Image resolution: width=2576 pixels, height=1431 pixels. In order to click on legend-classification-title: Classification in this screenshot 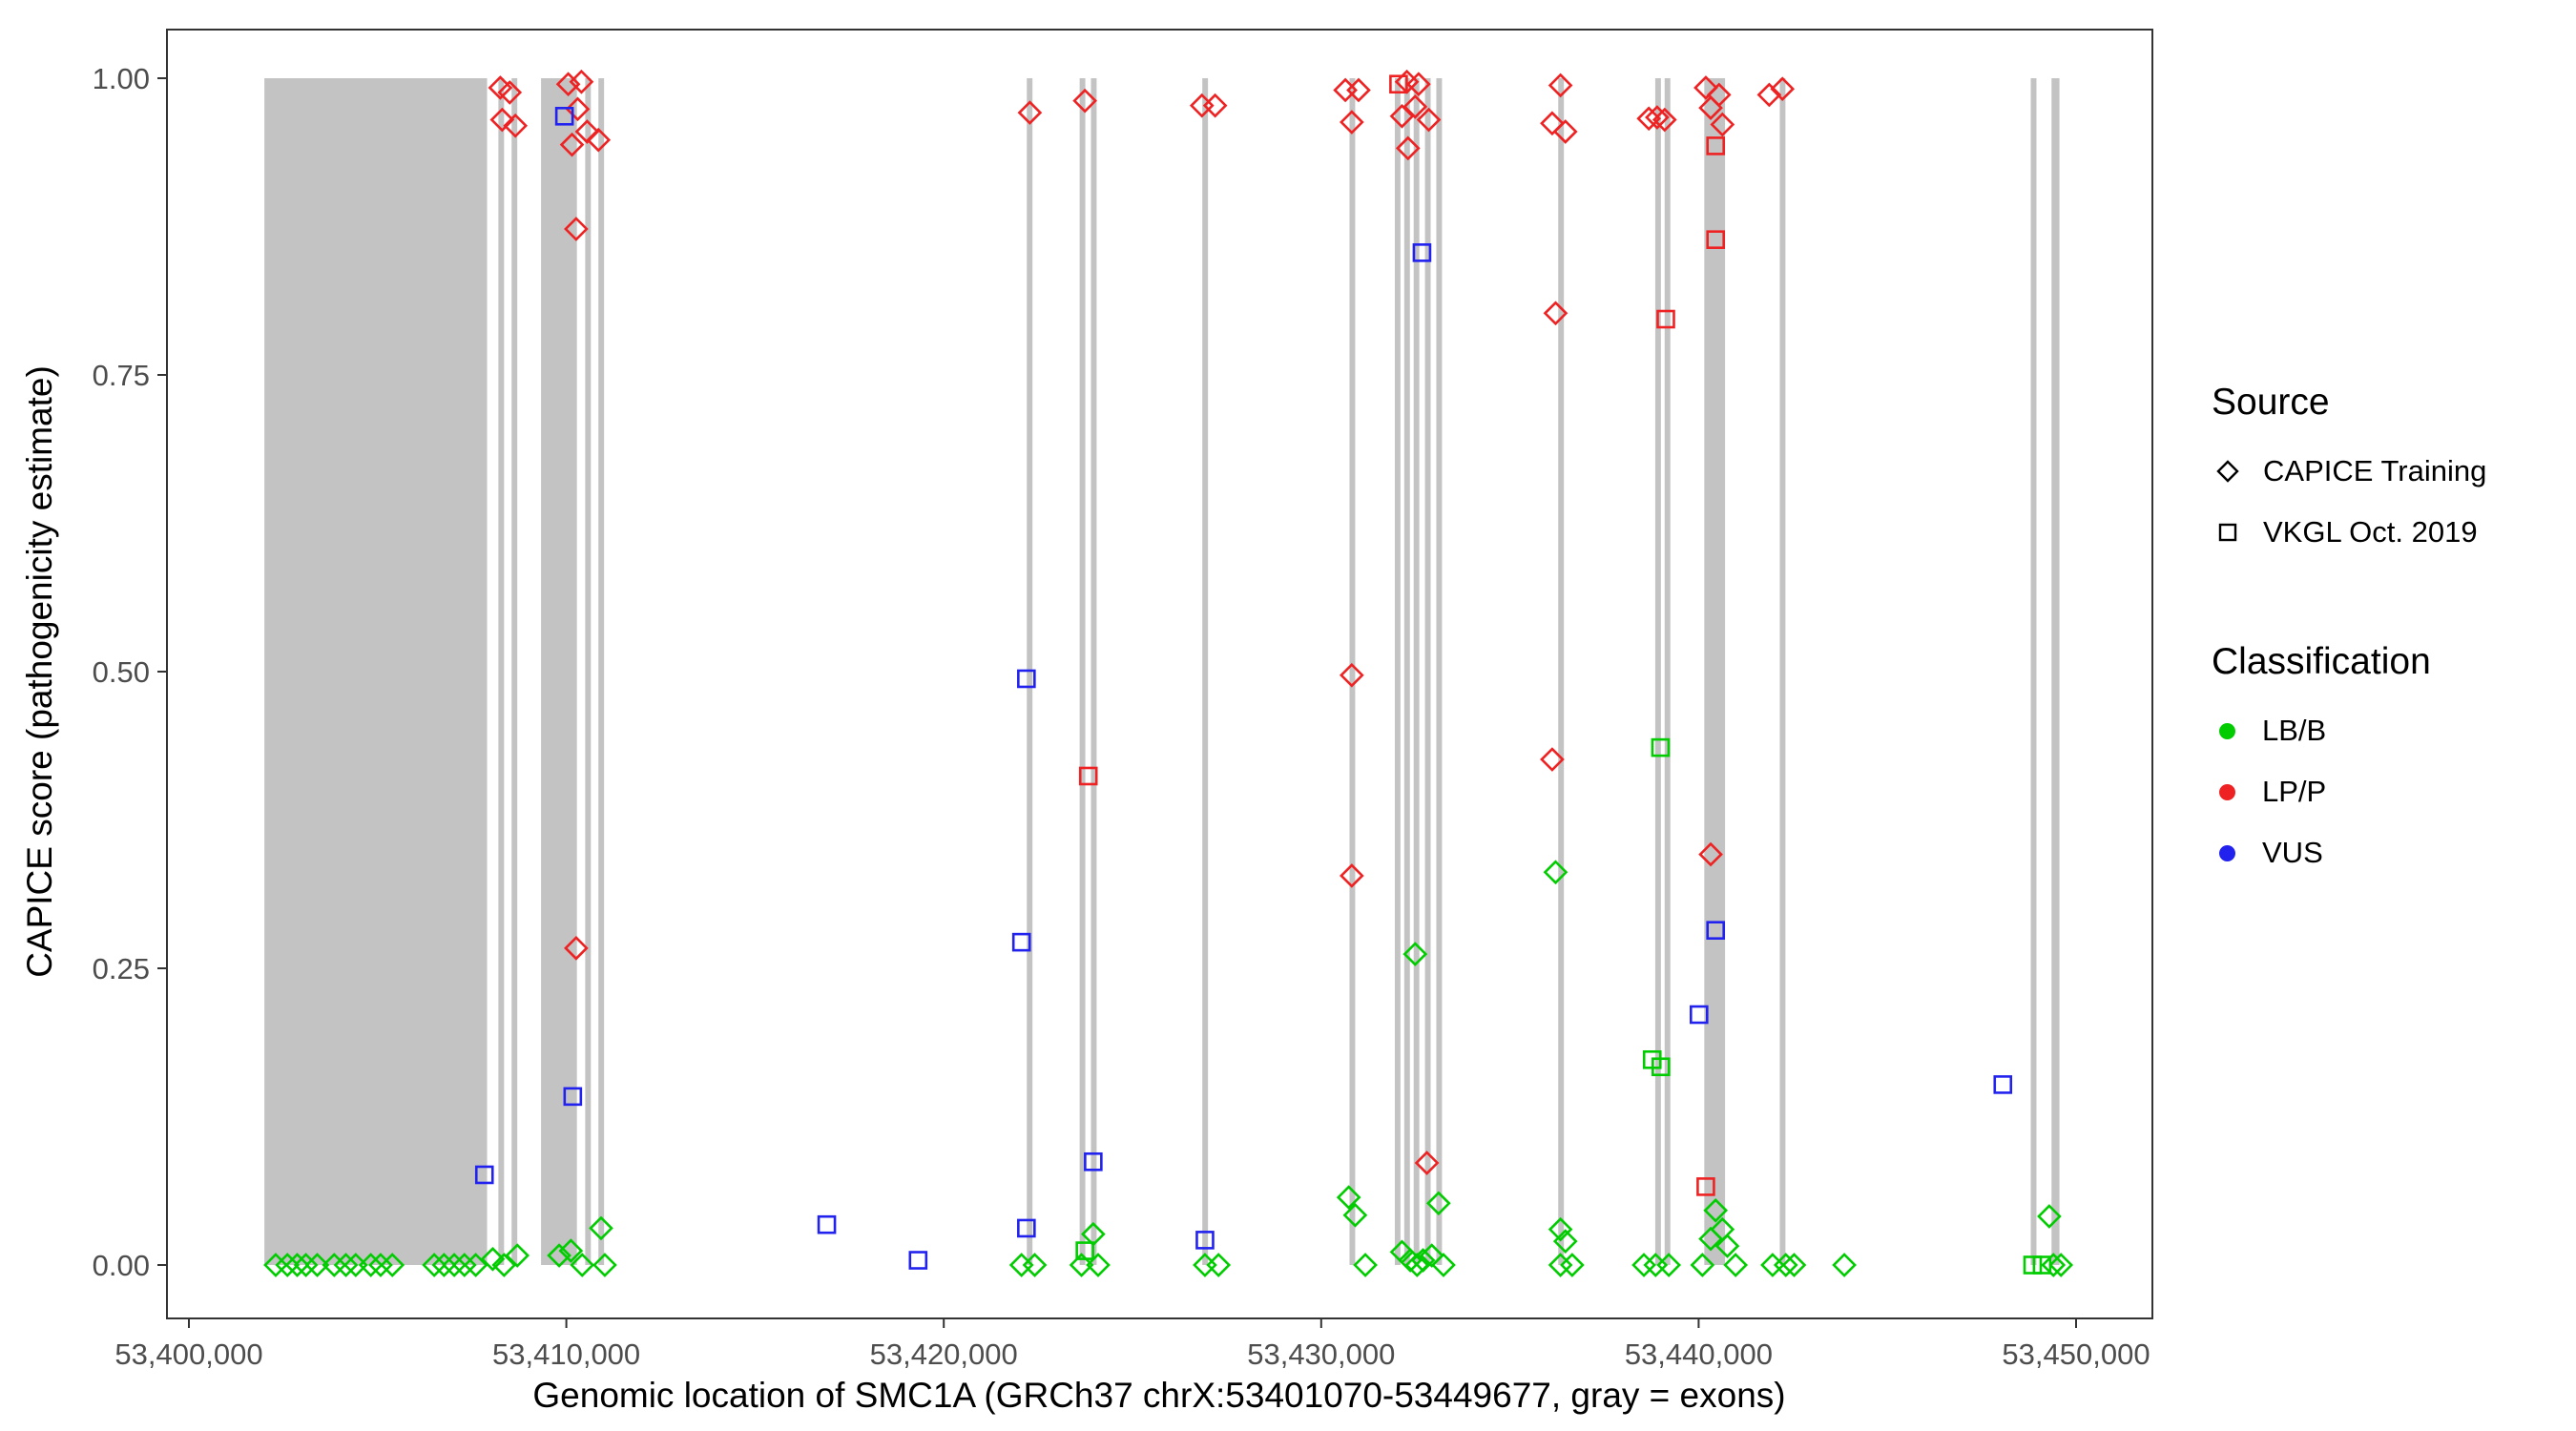, I will do `click(2321, 661)`.